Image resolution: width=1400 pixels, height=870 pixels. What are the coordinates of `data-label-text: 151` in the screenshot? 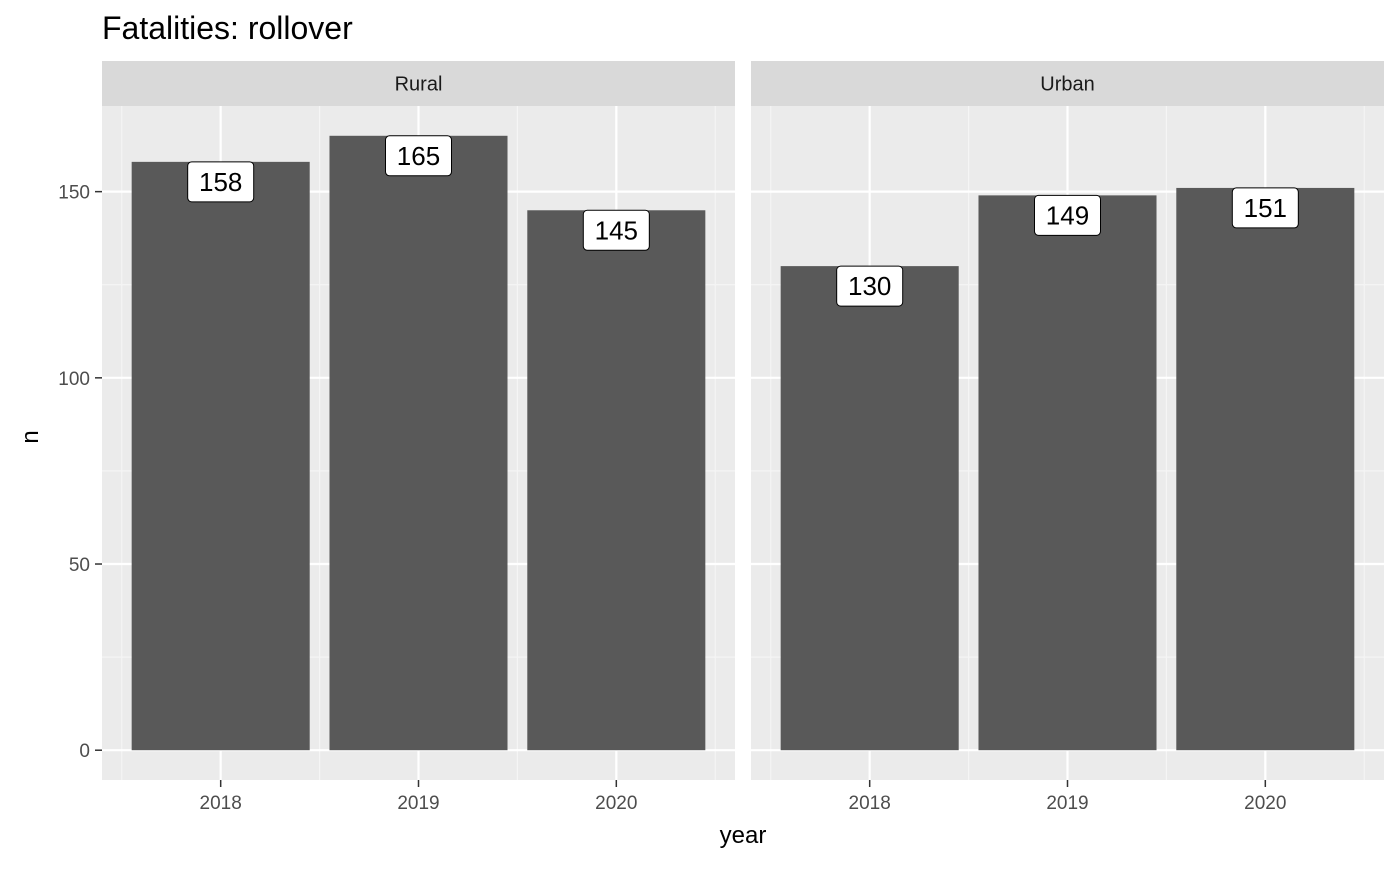 It's located at (1265, 208).